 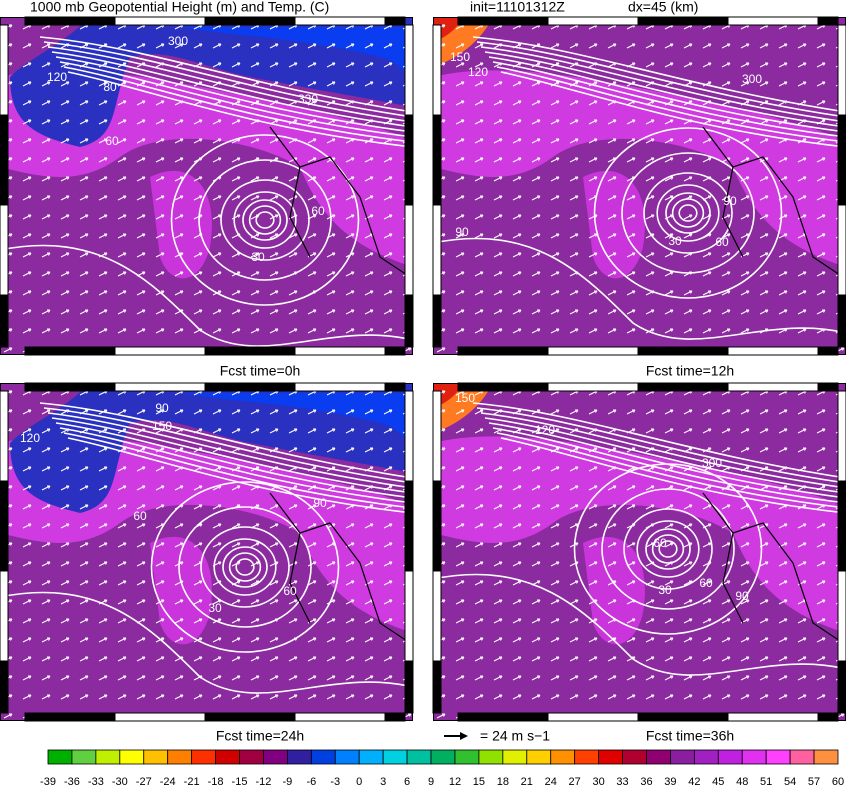 What do you see at coordinates (670, 782) in the screenshot?
I see `colorbar-tick-label: 39` at bounding box center [670, 782].